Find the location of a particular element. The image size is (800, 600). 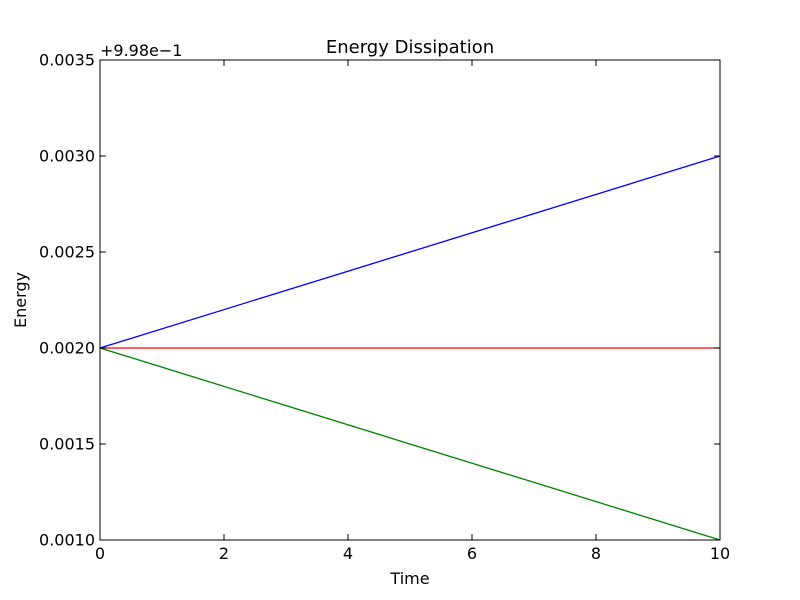

x-tick-label: 4 is located at coordinates (348, 553).